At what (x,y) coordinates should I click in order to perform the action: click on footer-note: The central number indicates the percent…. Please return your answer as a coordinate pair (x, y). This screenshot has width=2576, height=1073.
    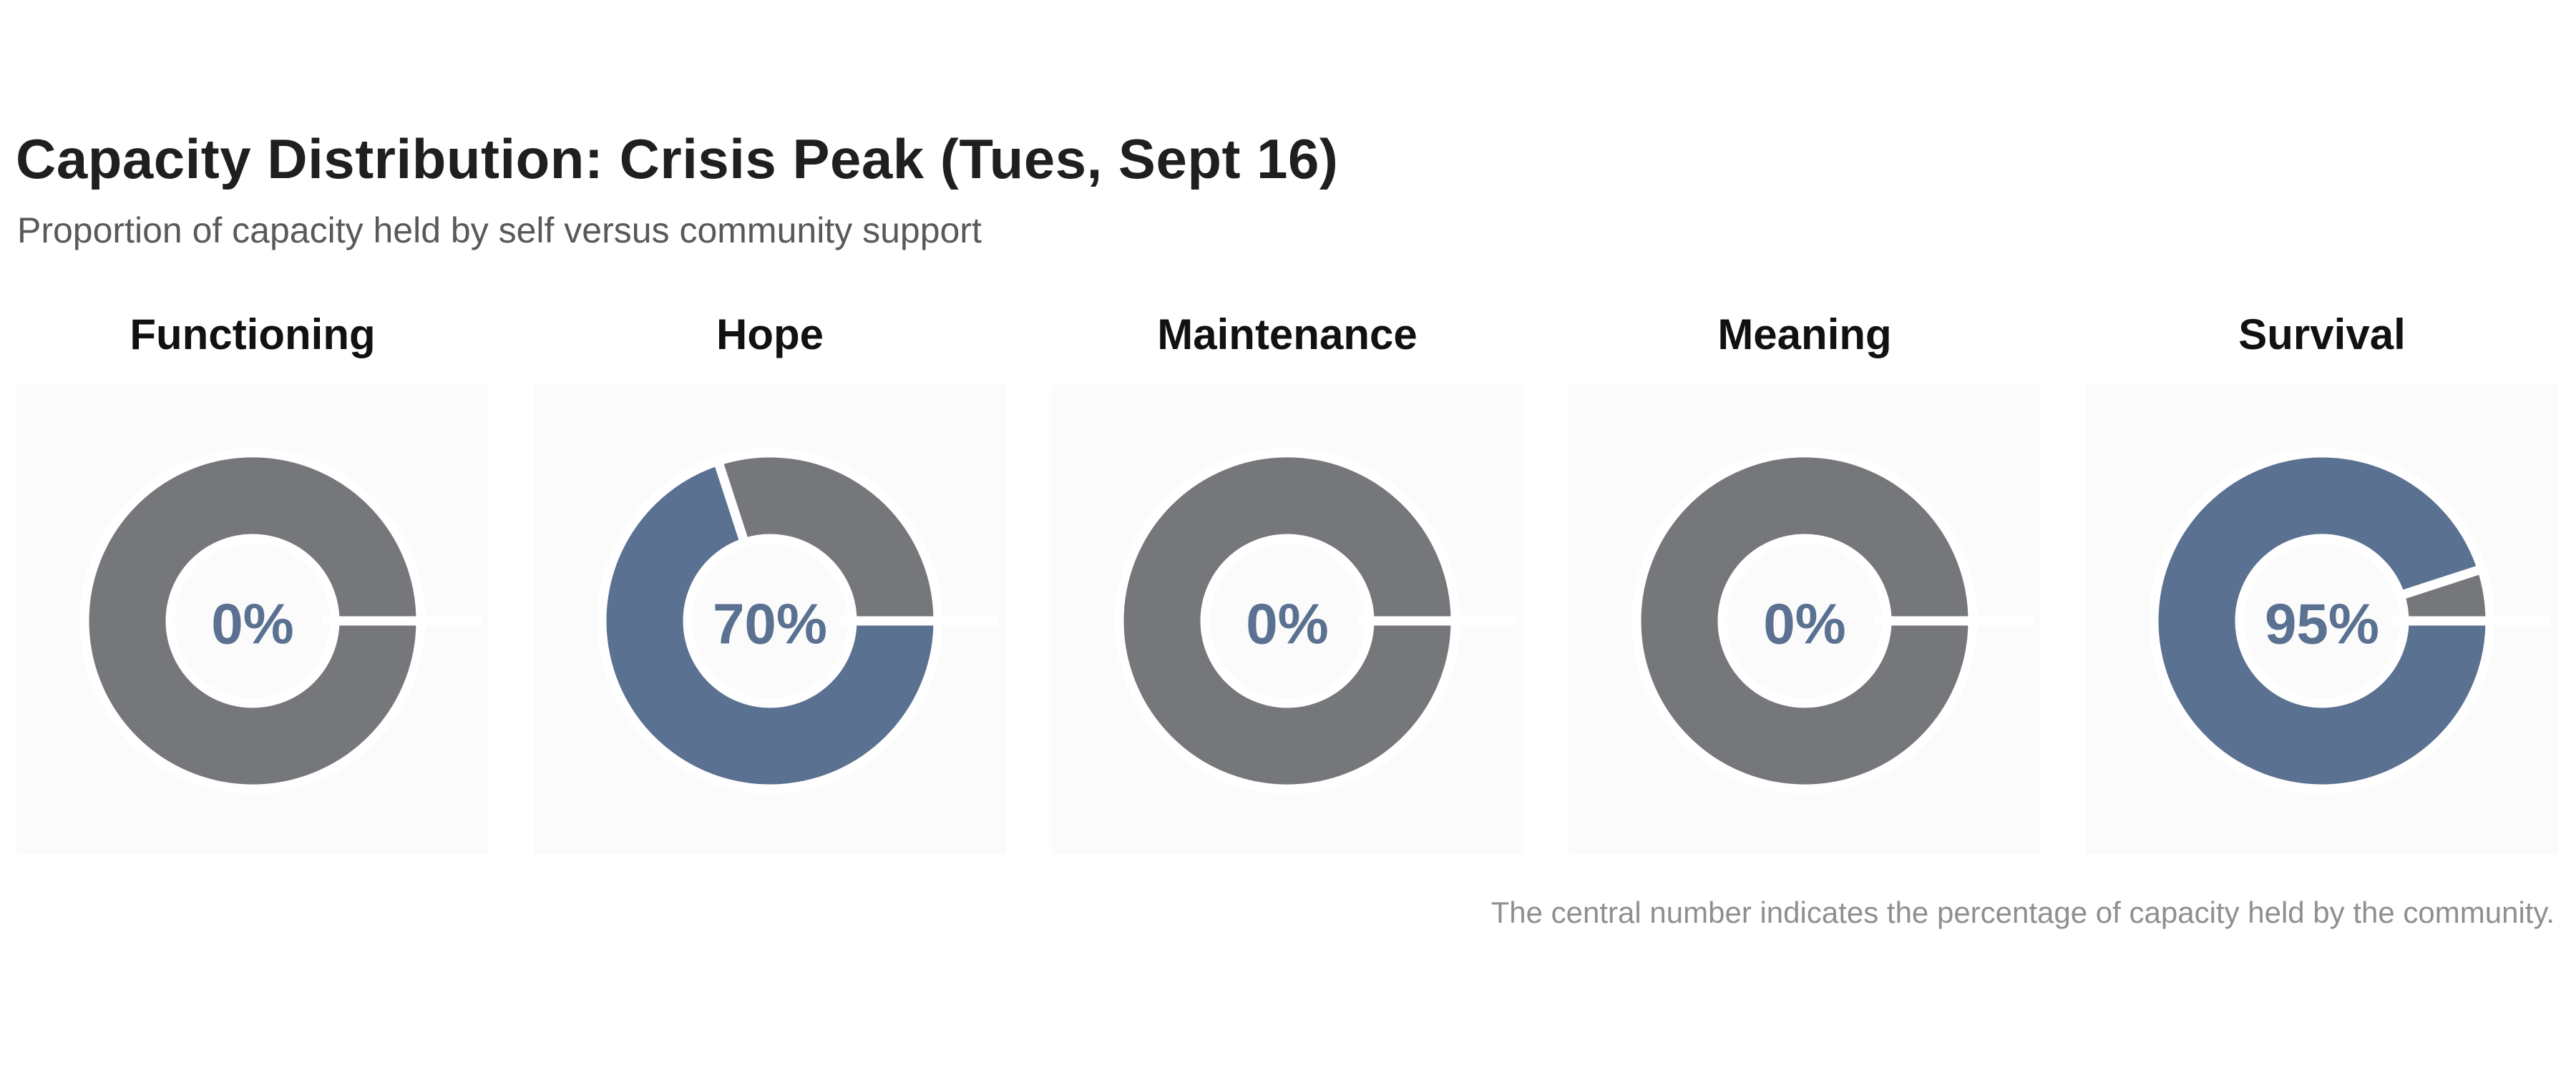
    Looking at the image, I should click on (2023, 912).